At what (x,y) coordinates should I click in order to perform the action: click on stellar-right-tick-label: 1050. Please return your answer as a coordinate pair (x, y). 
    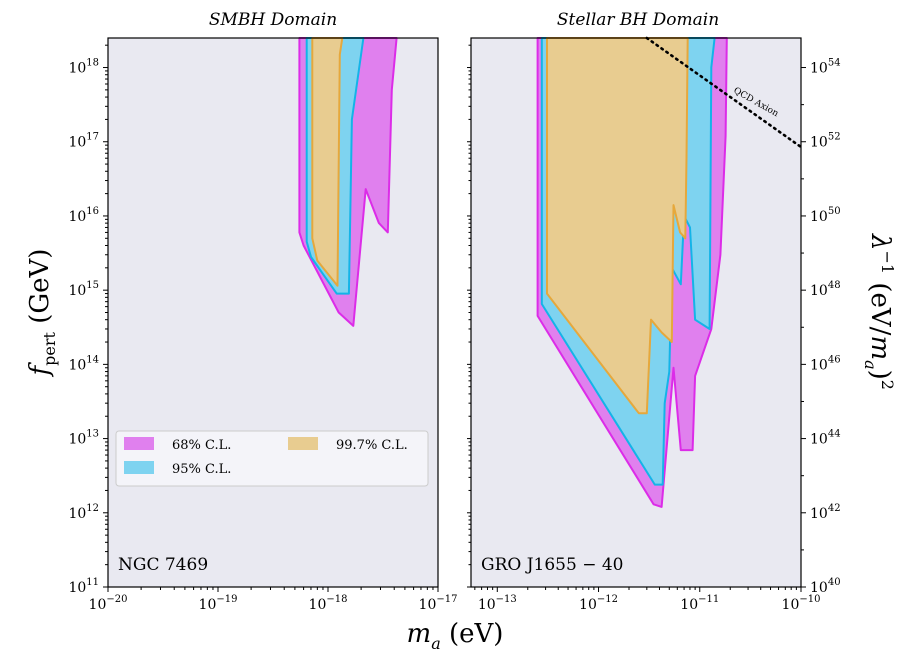
    Looking at the image, I should click on (825, 215).